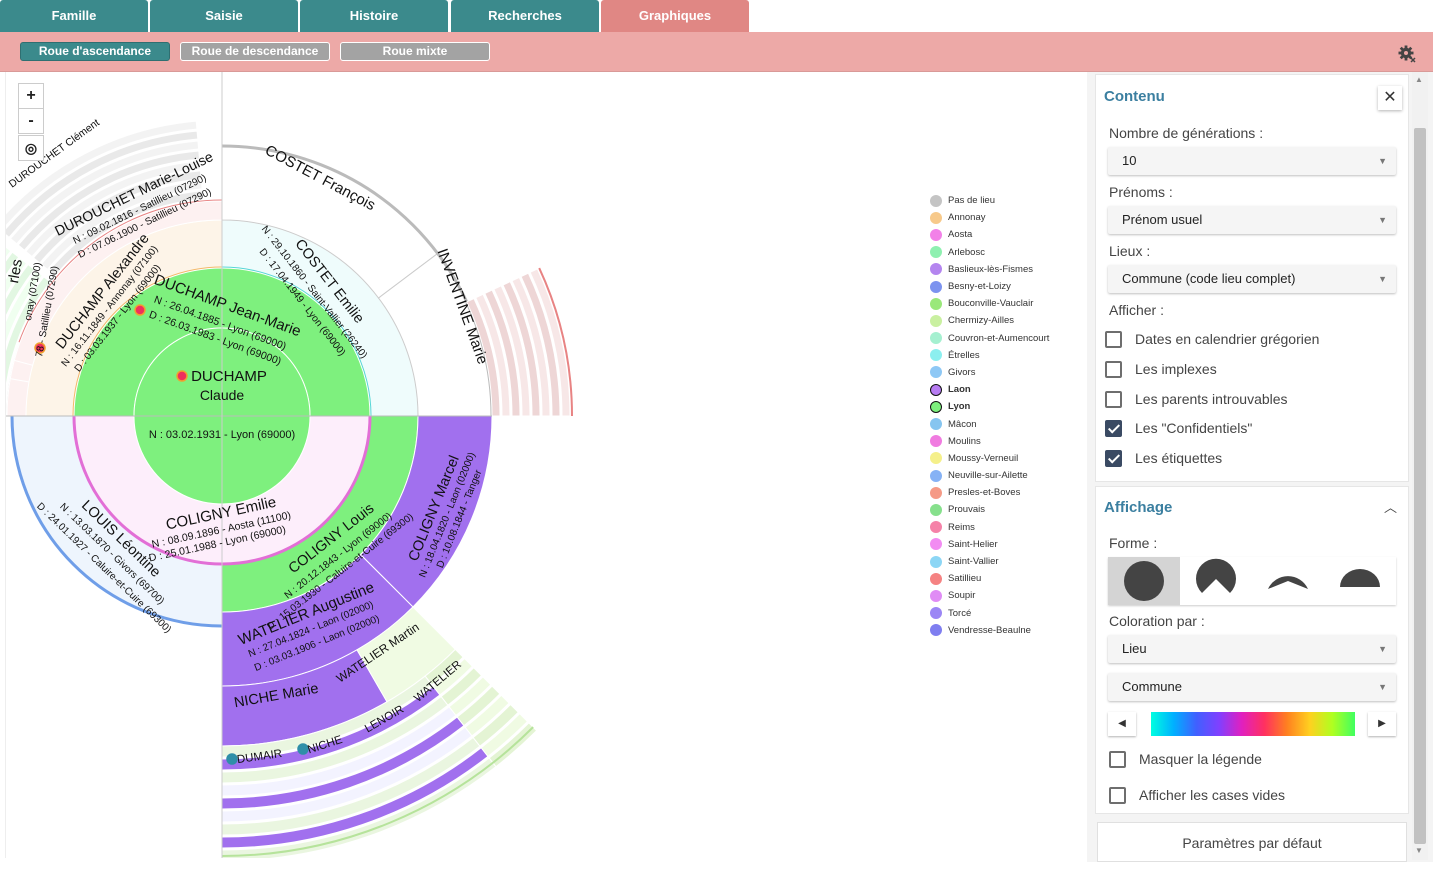 This screenshot has height=869, width=1433. I want to click on checkbox-parents-introuvables: Les parents introuvables, so click(1196, 399).